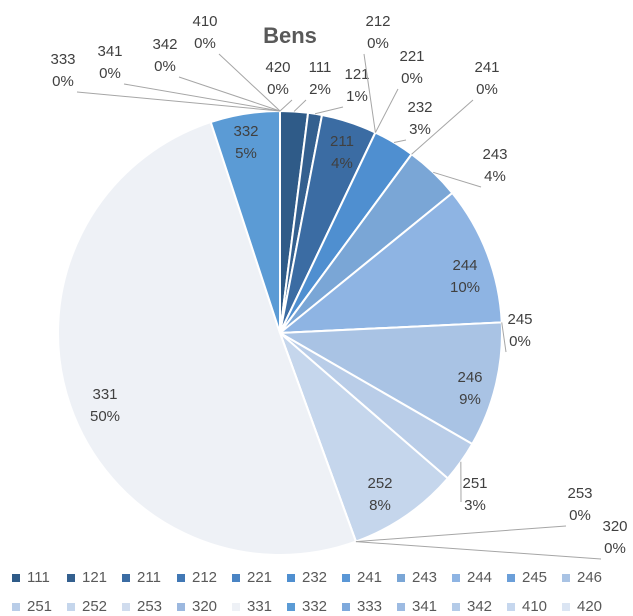  What do you see at coordinates (290, 35) in the screenshot?
I see `chart-title: Bens` at bounding box center [290, 35].